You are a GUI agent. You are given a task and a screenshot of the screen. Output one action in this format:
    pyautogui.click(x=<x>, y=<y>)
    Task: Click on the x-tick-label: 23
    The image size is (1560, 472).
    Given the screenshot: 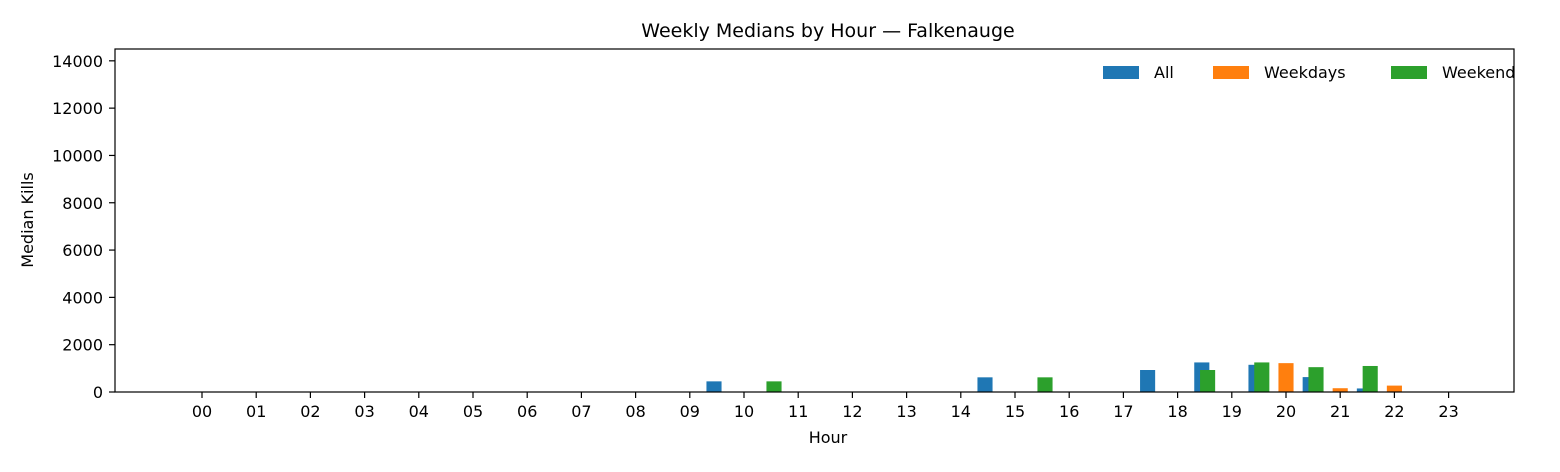 What is the action you would take?
    pyautogui.click(x=1448, y=411)
    